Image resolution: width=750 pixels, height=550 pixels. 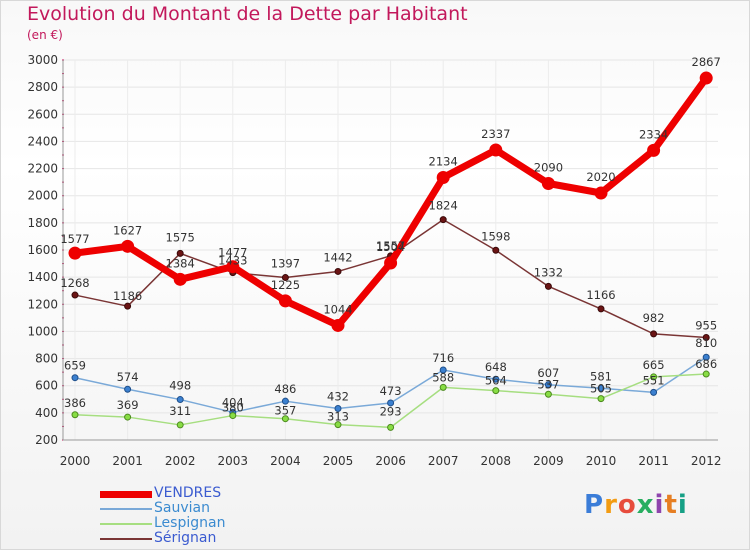 I want to click on data-label-sauvian: 551, so click(x=654, y=380).